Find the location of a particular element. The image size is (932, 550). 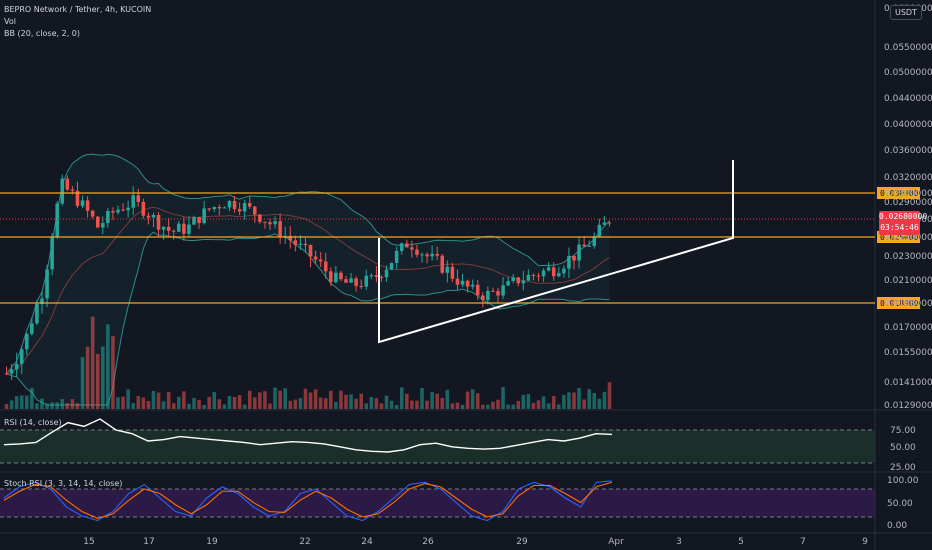

rsi-line is located at coordinates (308, 435).